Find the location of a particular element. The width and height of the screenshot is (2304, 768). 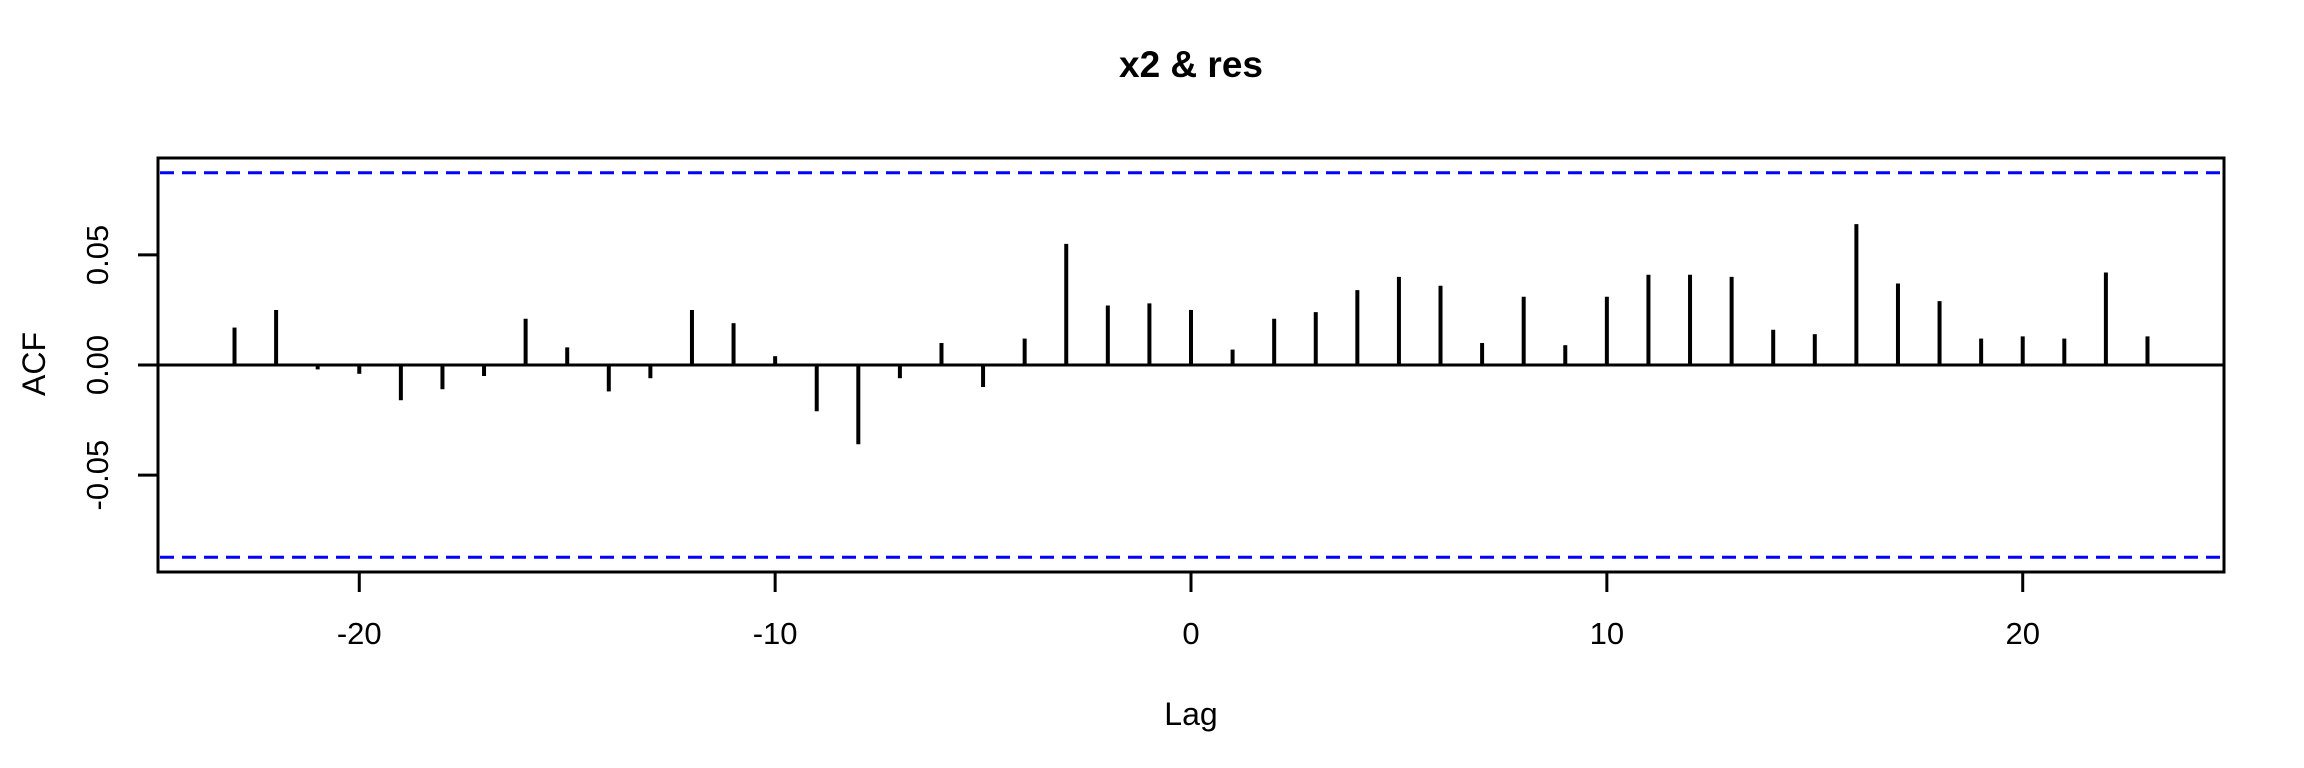

x-tick-label: 10 is located at coordinates (1607, 633).